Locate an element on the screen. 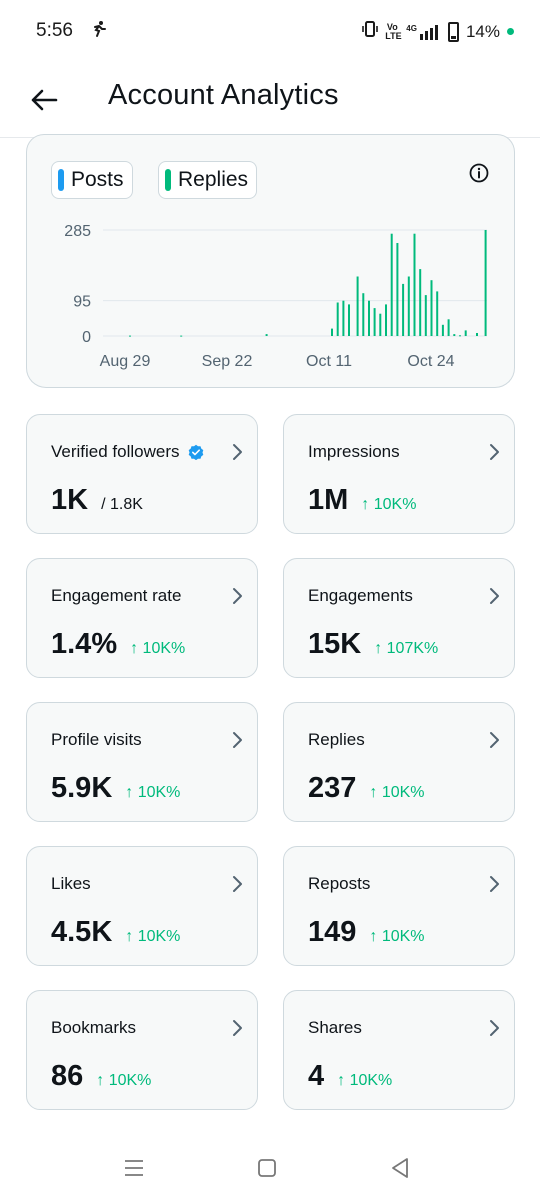  metric-title-text: Bookmarks is located at coordinates (94, 1027).